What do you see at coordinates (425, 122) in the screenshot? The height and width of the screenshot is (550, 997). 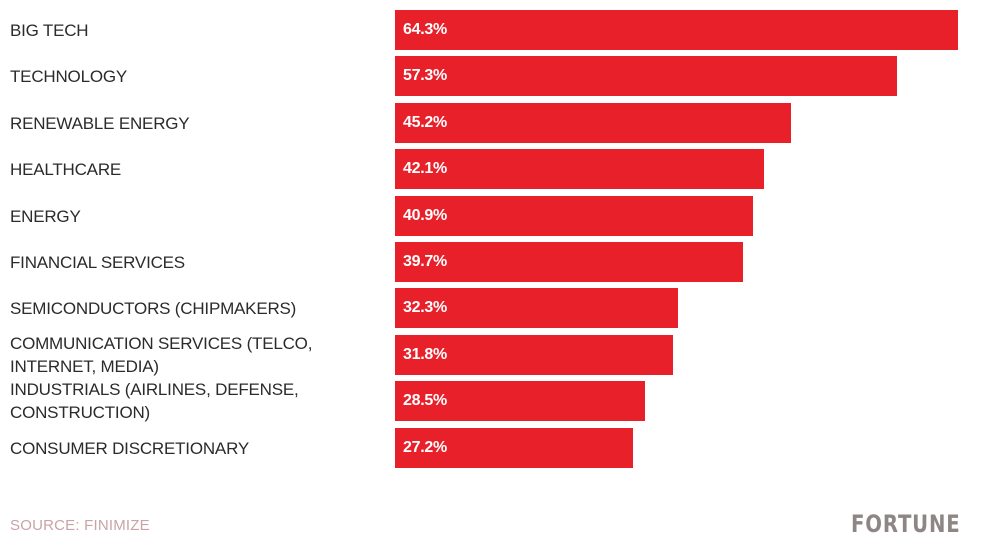 I see `bar-value-label: 45.2%` at bounding box center [425, 122].